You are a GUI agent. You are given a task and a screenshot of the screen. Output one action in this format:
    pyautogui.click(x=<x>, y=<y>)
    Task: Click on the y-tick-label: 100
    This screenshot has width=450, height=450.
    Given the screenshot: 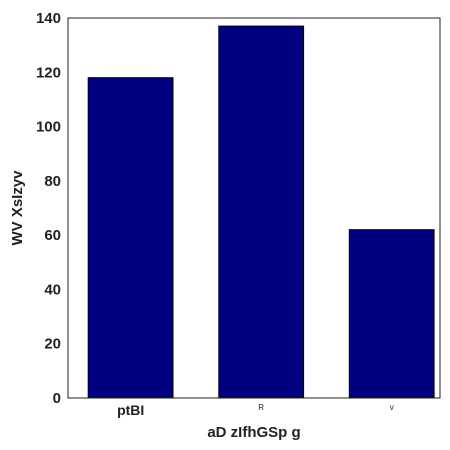 What is the action you would take?
    pyautogui.click(x=48, y=127)
    